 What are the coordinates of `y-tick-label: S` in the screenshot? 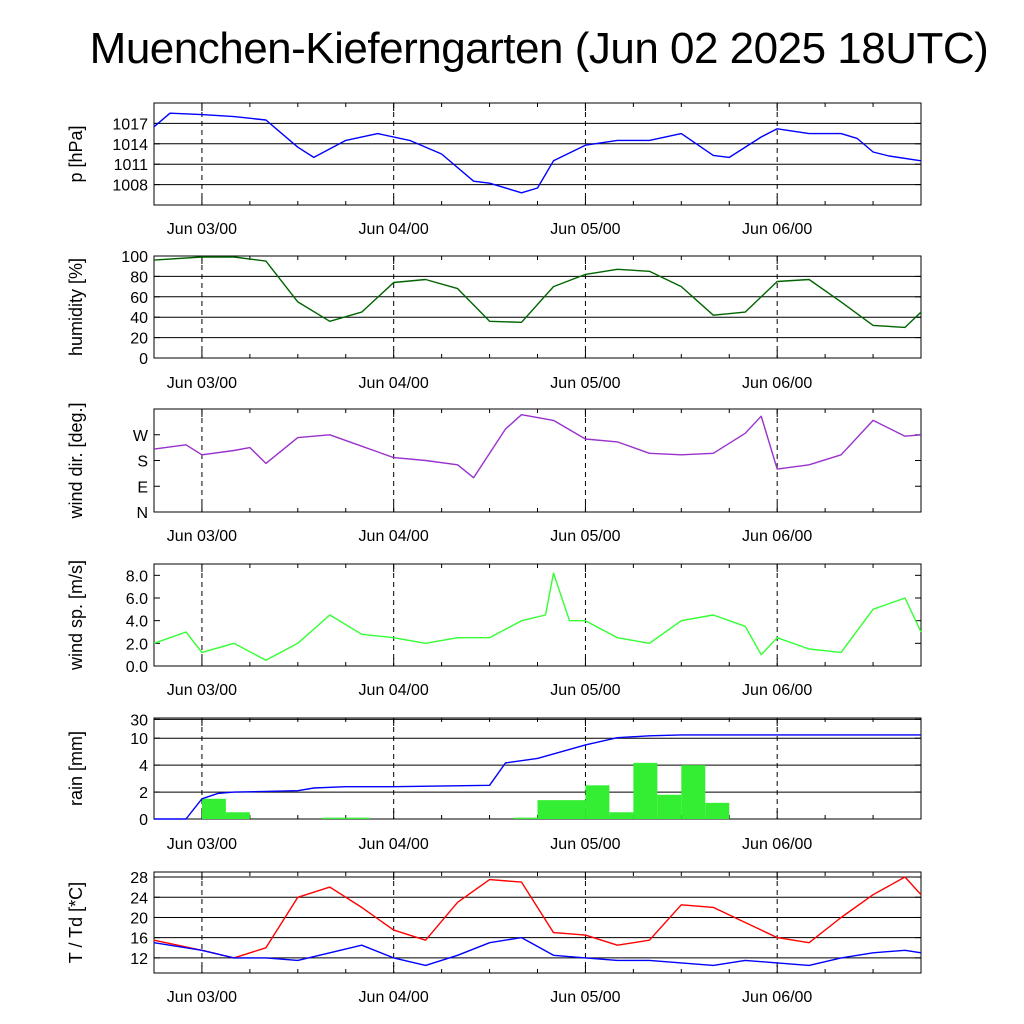 It's located at (142, 462).